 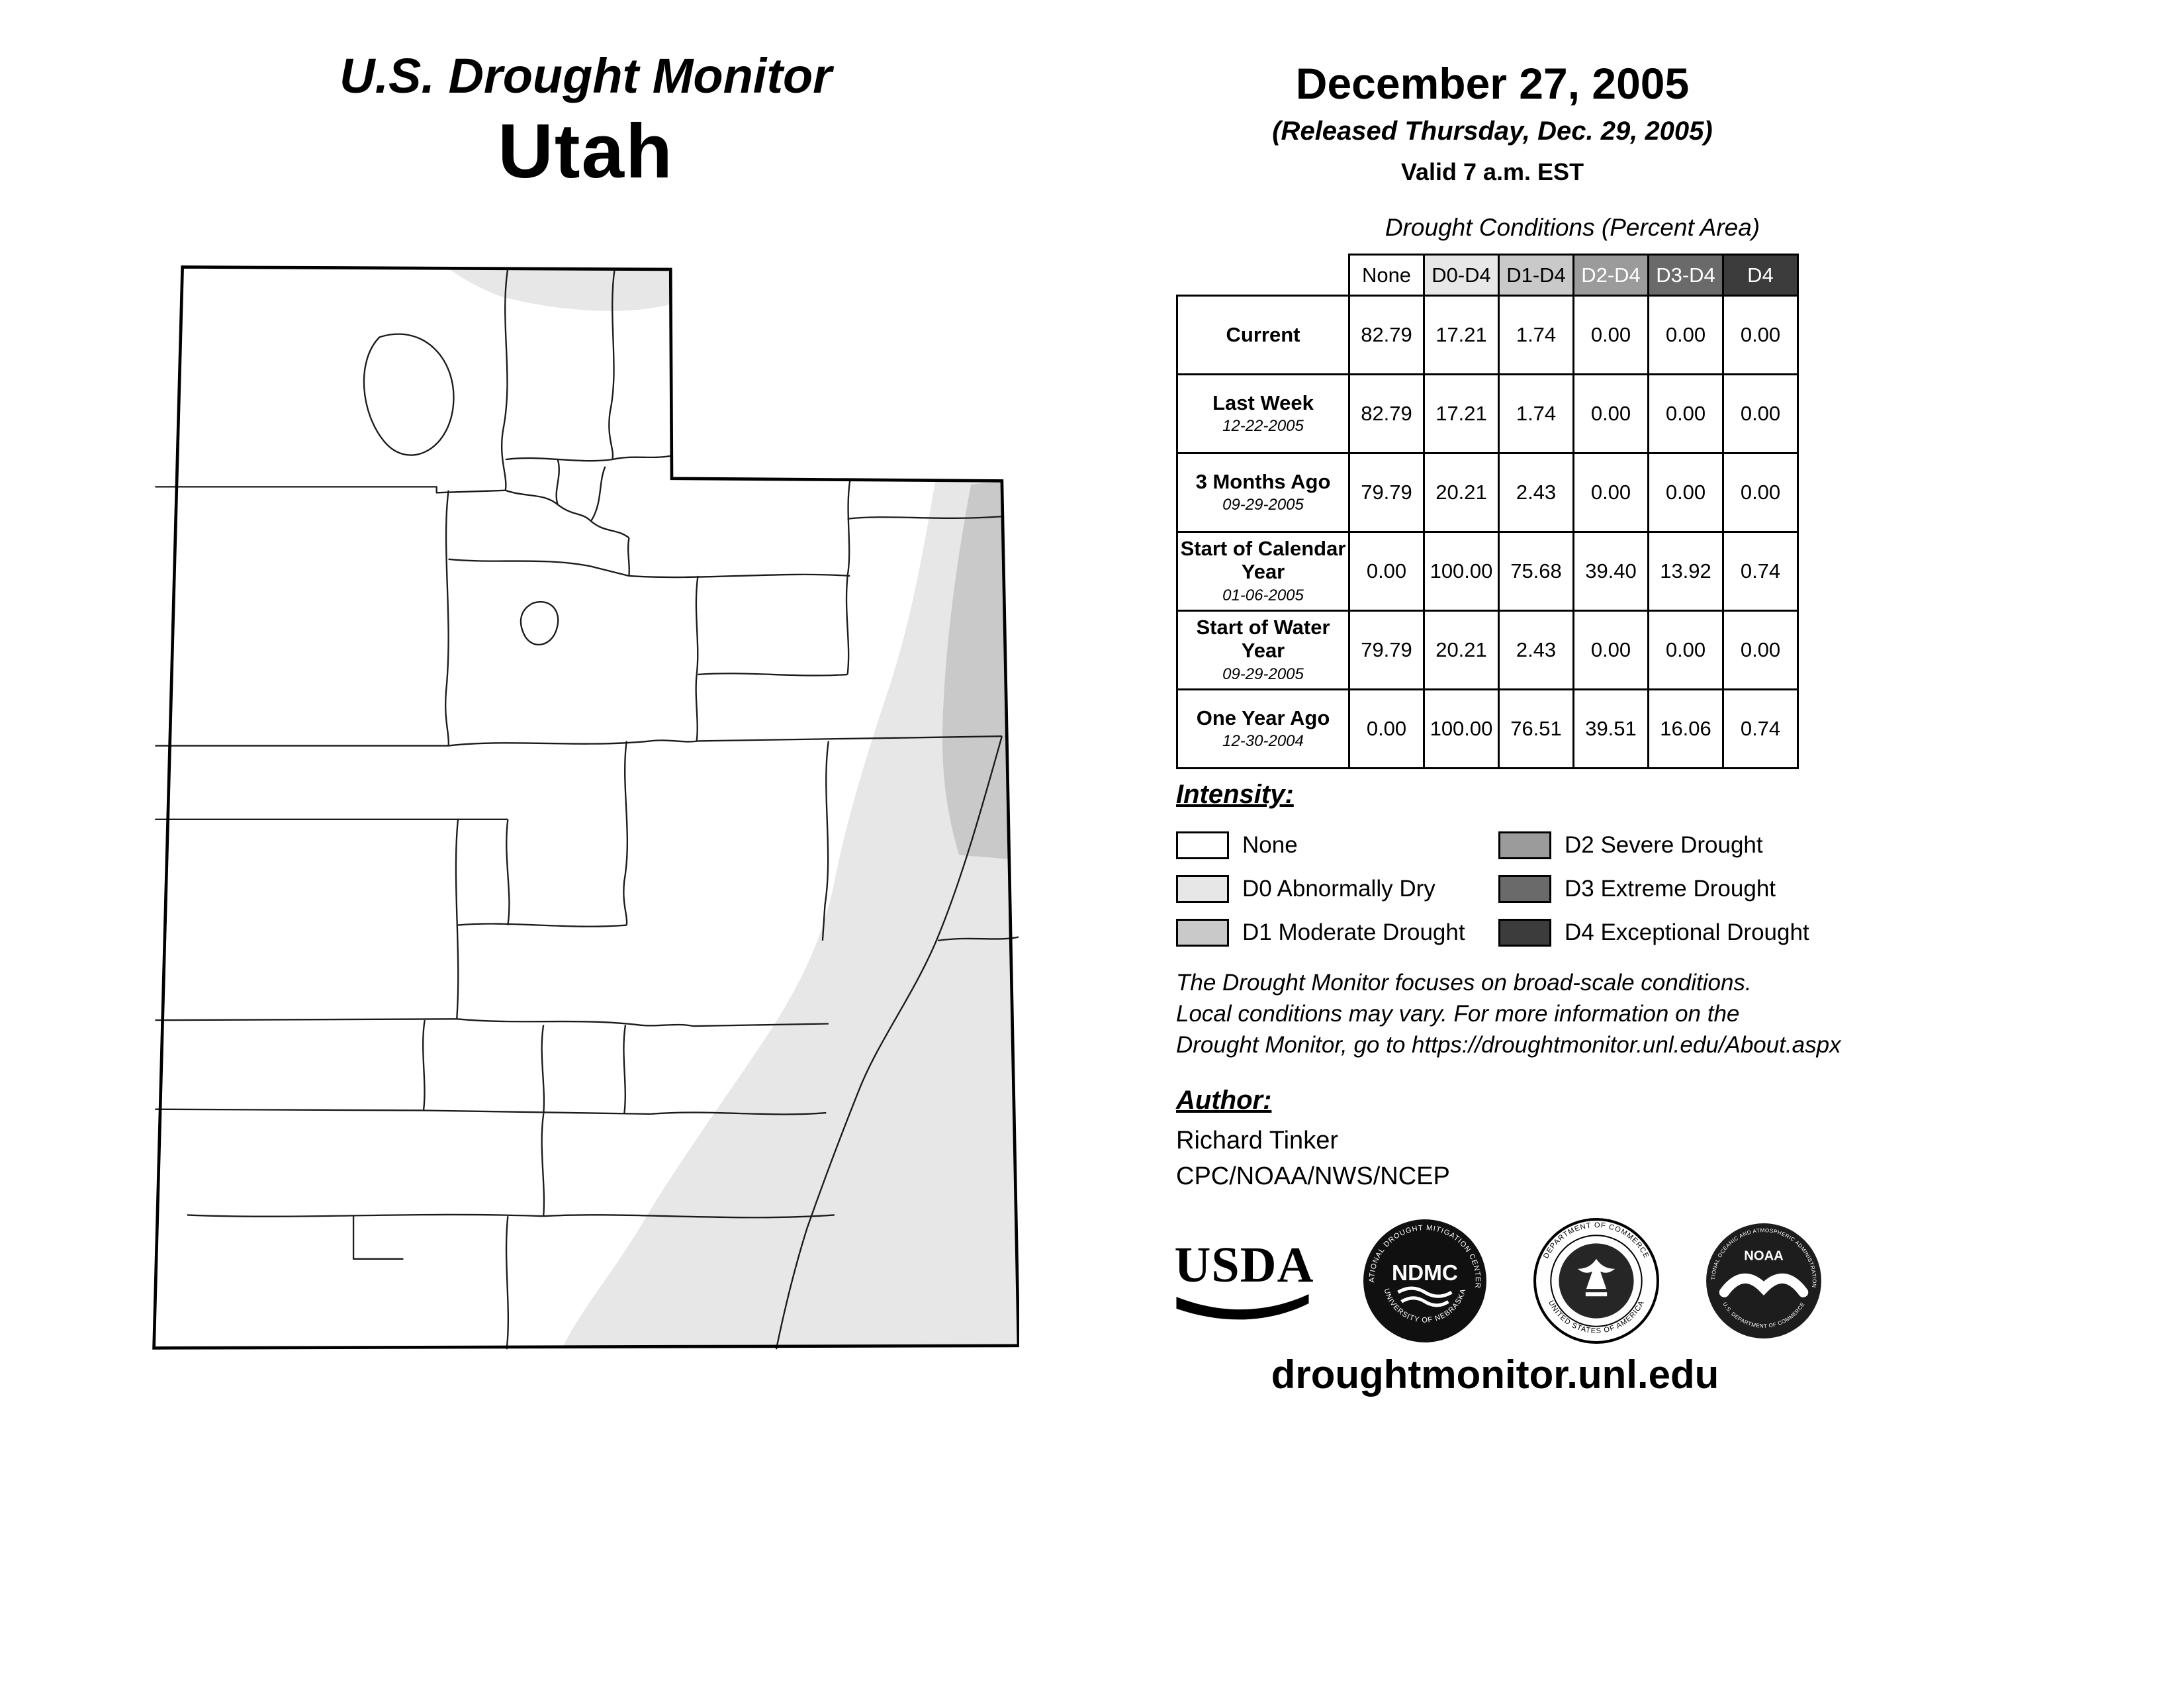 What do you see at coordinates (1661, 889) in the screenshot?
I see `legend-item-d3: D3 Extreme Drought` at bounding box center [1661, 889].